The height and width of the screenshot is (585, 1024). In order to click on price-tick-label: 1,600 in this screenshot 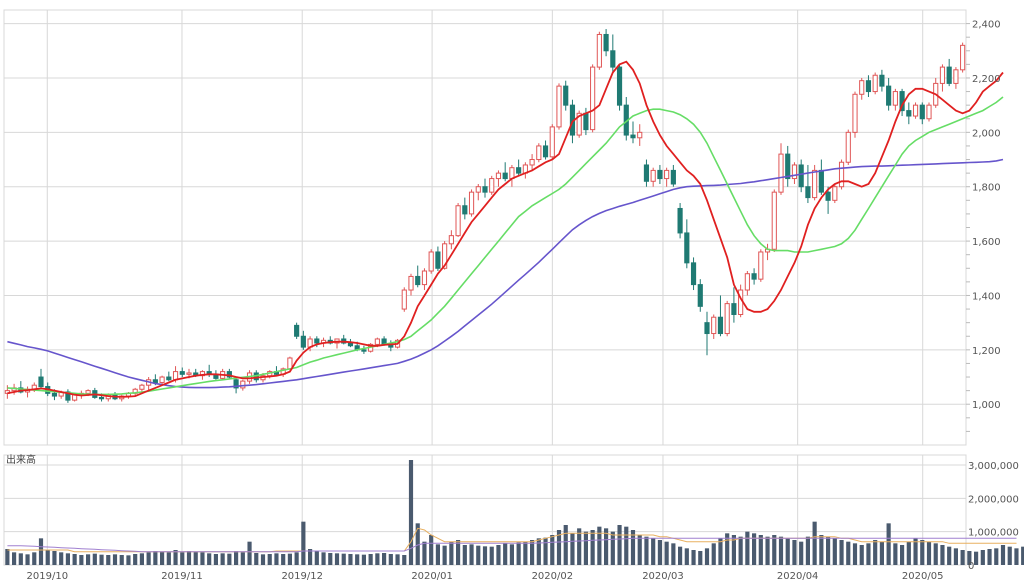, I will do `click(986, 242)`.